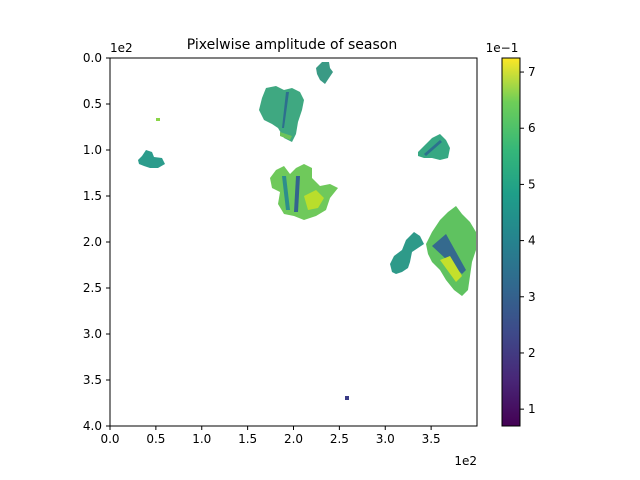 The image size is (640, 480). I want to click on region-right-lower-bright, so click(451, 269).